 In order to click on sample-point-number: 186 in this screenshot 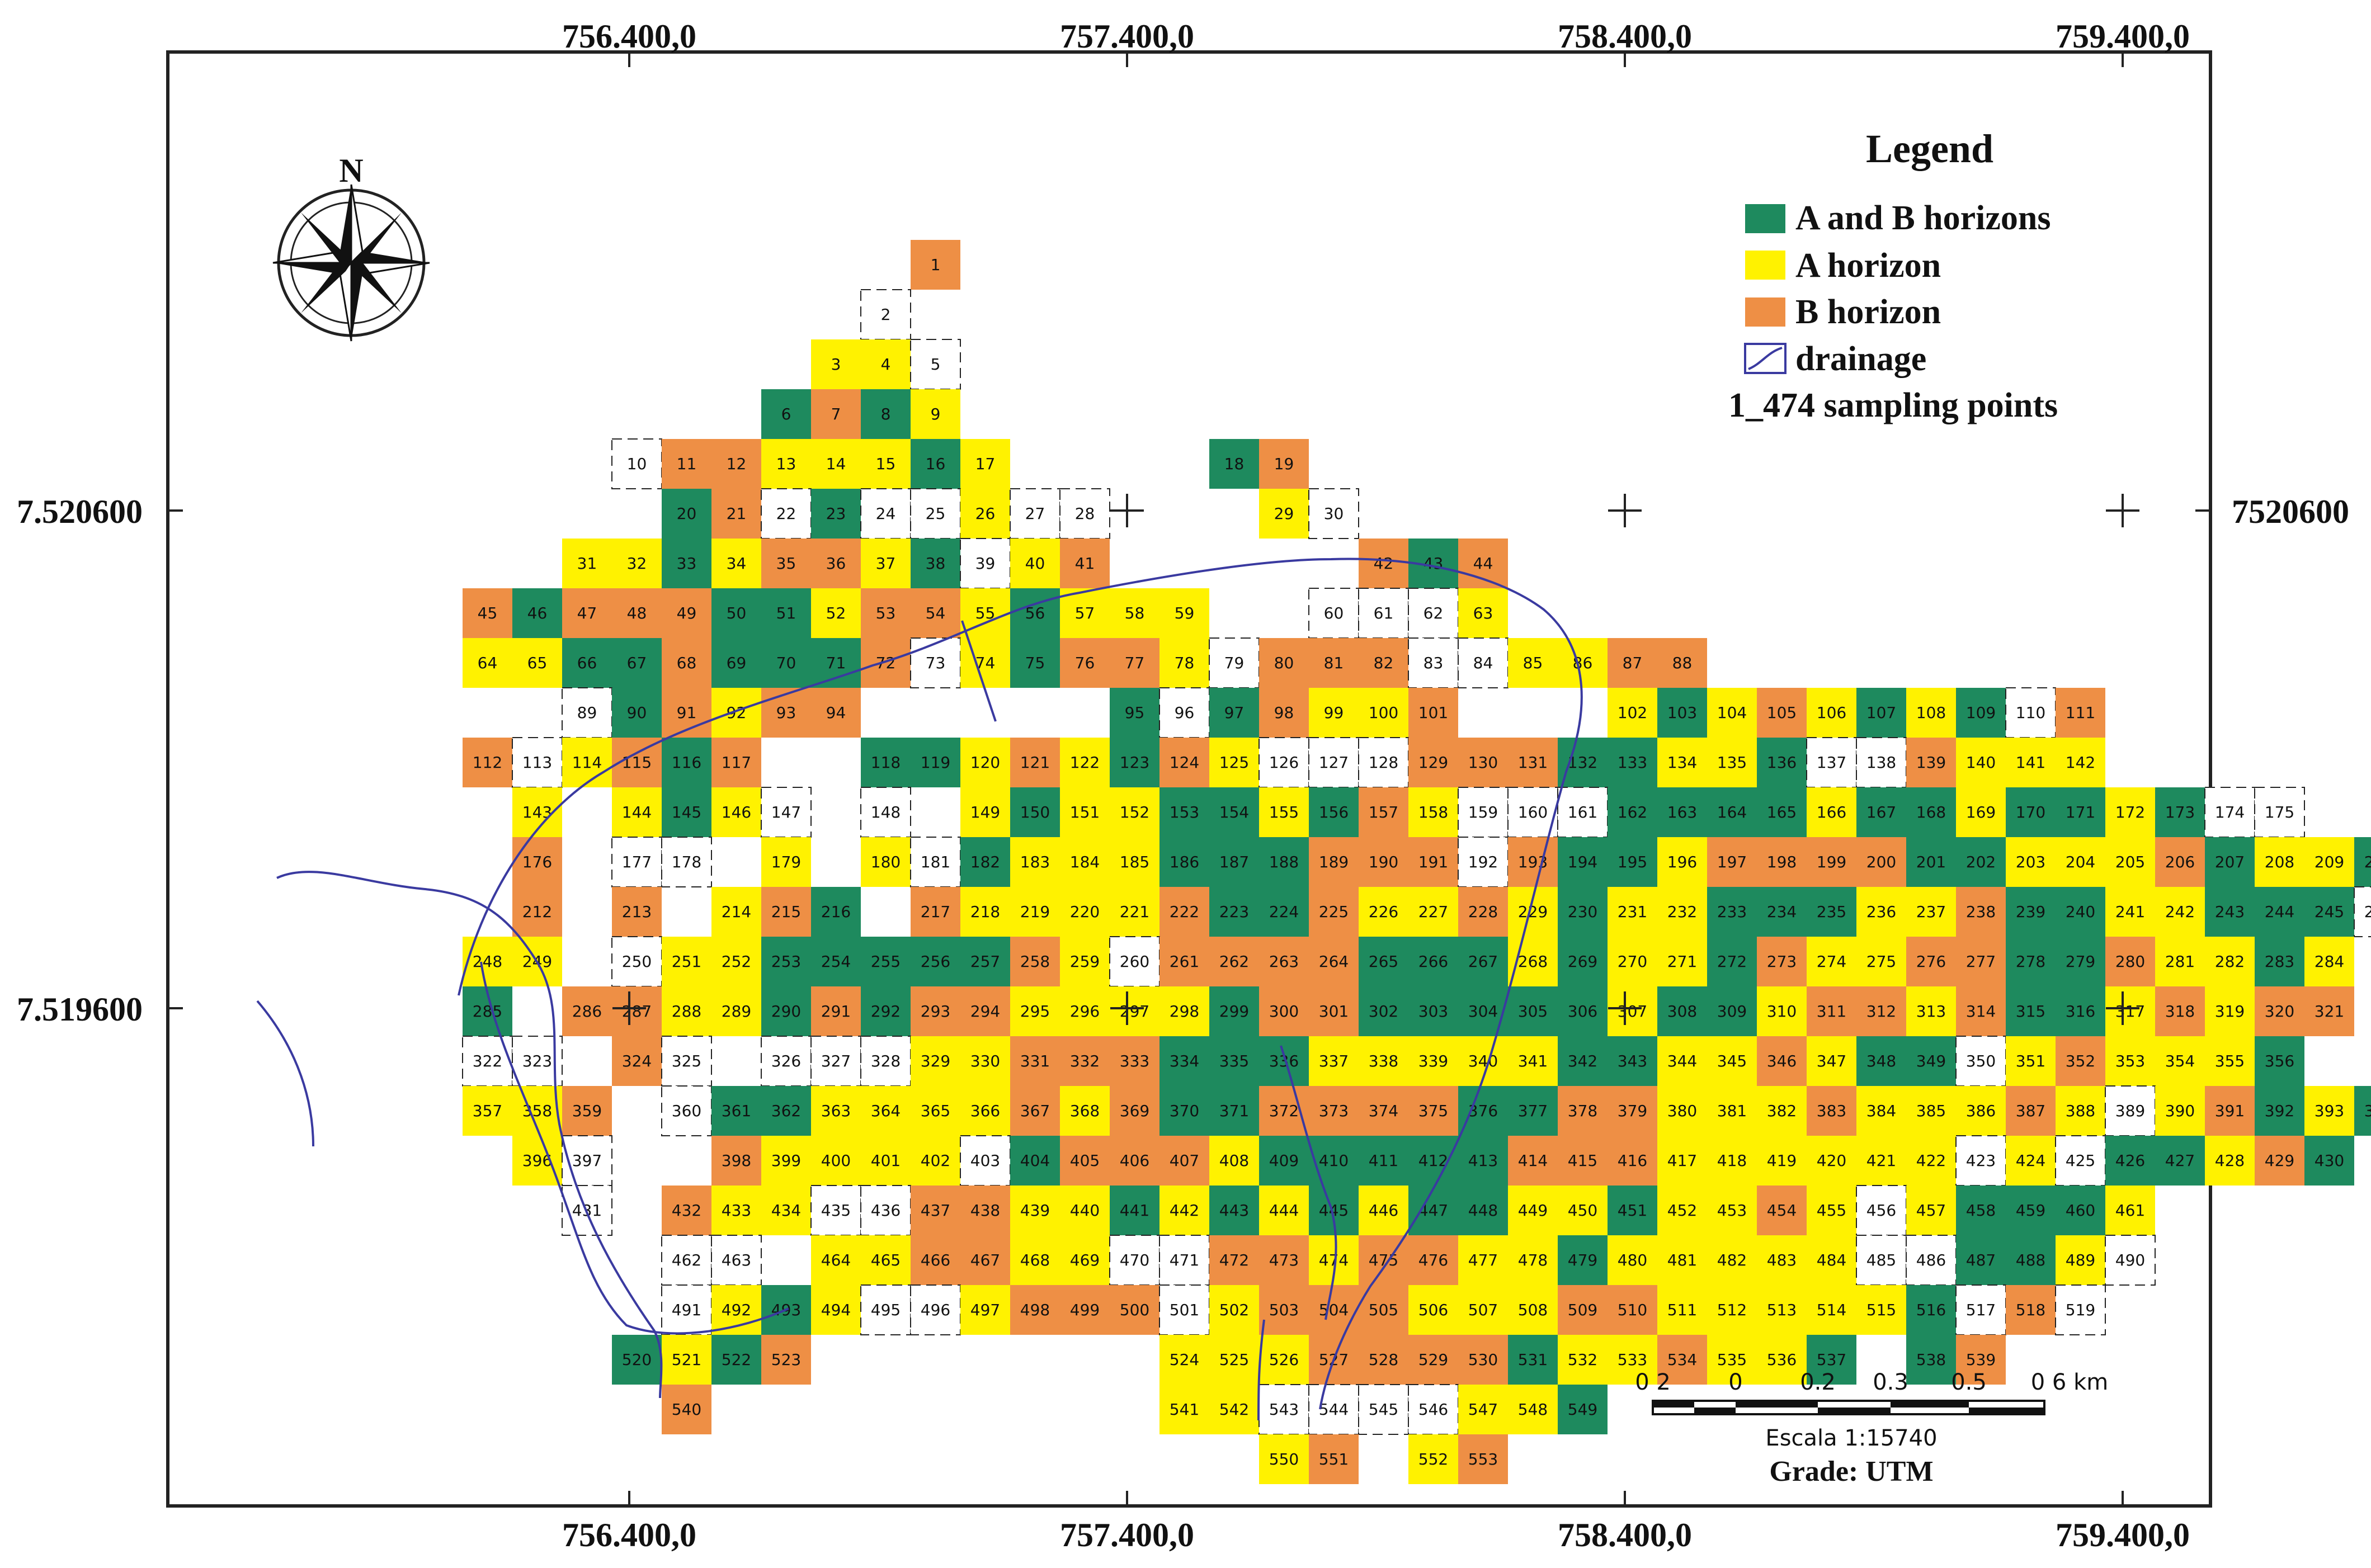, I will do `click(1184, 862)`.